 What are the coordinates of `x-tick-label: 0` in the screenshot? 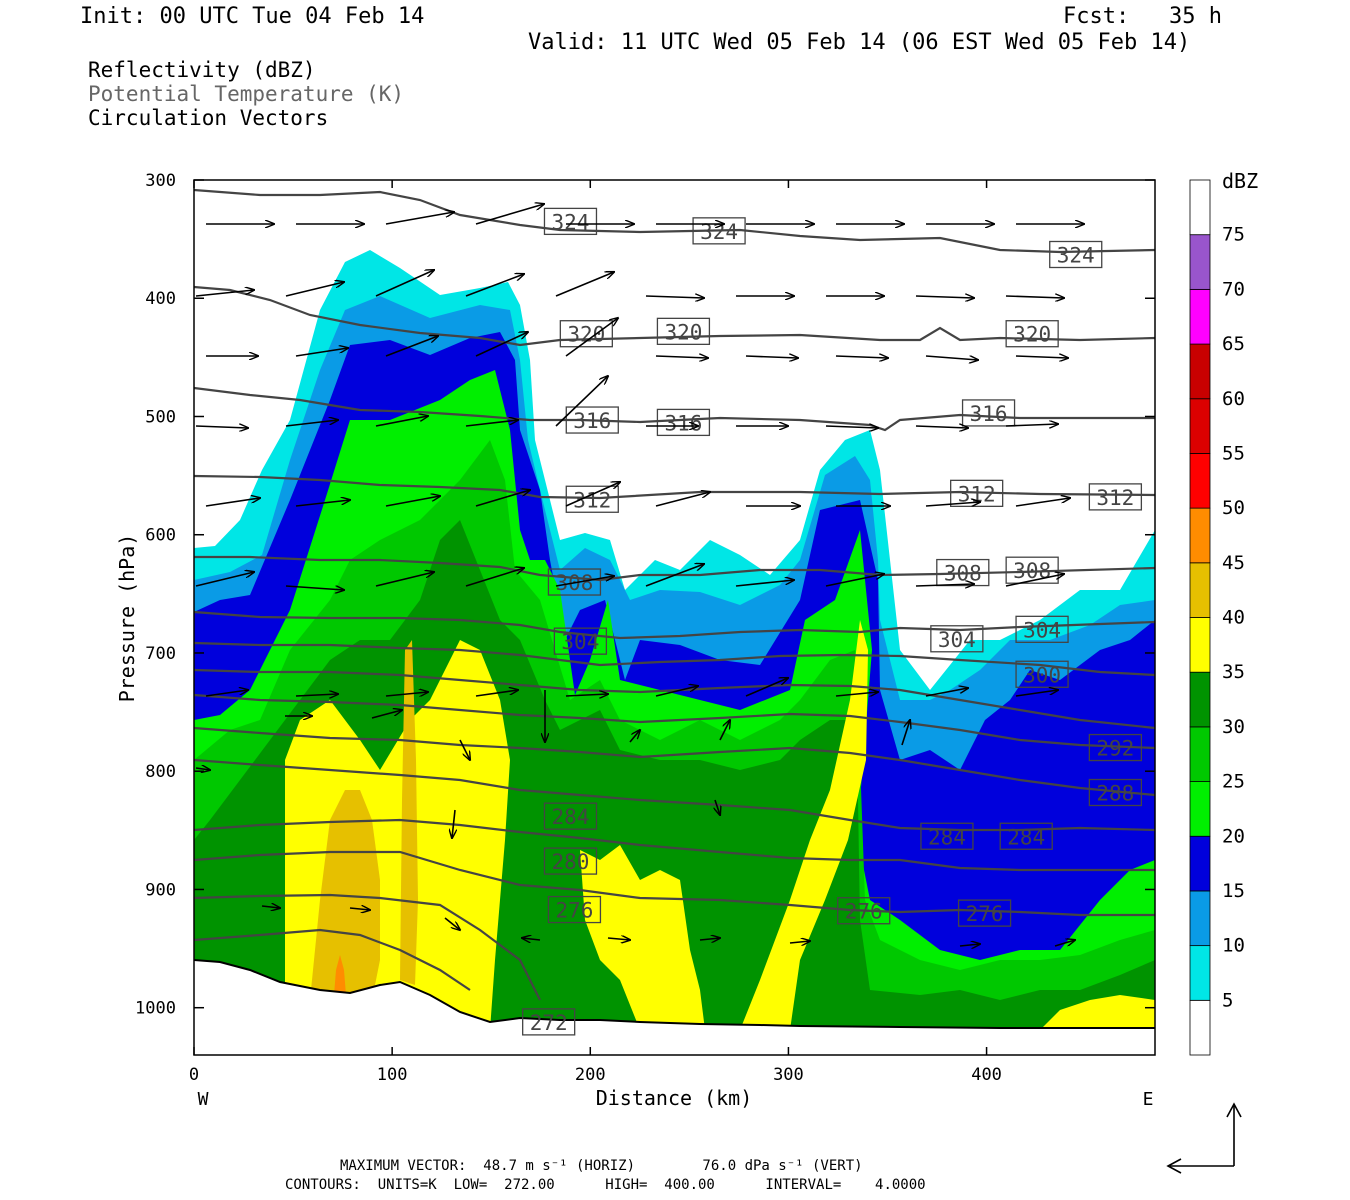 It's located at (194, 1075).